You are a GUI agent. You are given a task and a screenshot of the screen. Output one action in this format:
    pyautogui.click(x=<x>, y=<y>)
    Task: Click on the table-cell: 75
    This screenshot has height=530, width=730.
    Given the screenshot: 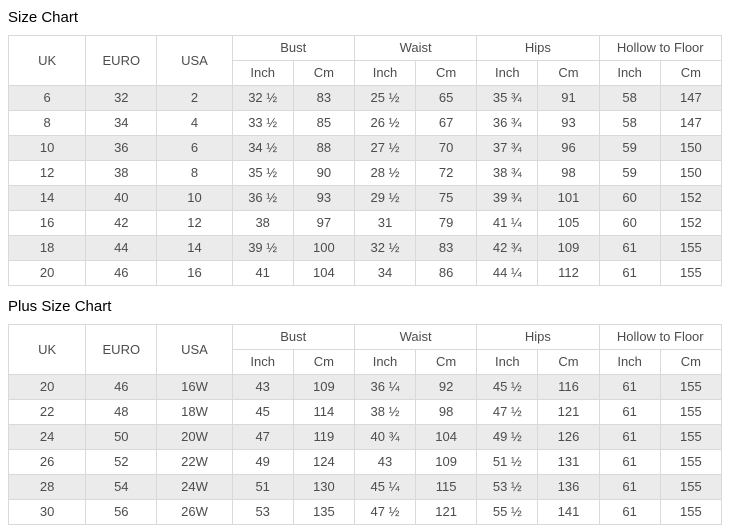 What is the action you would take?
    pyautogui.click(x=446, y=198)
    